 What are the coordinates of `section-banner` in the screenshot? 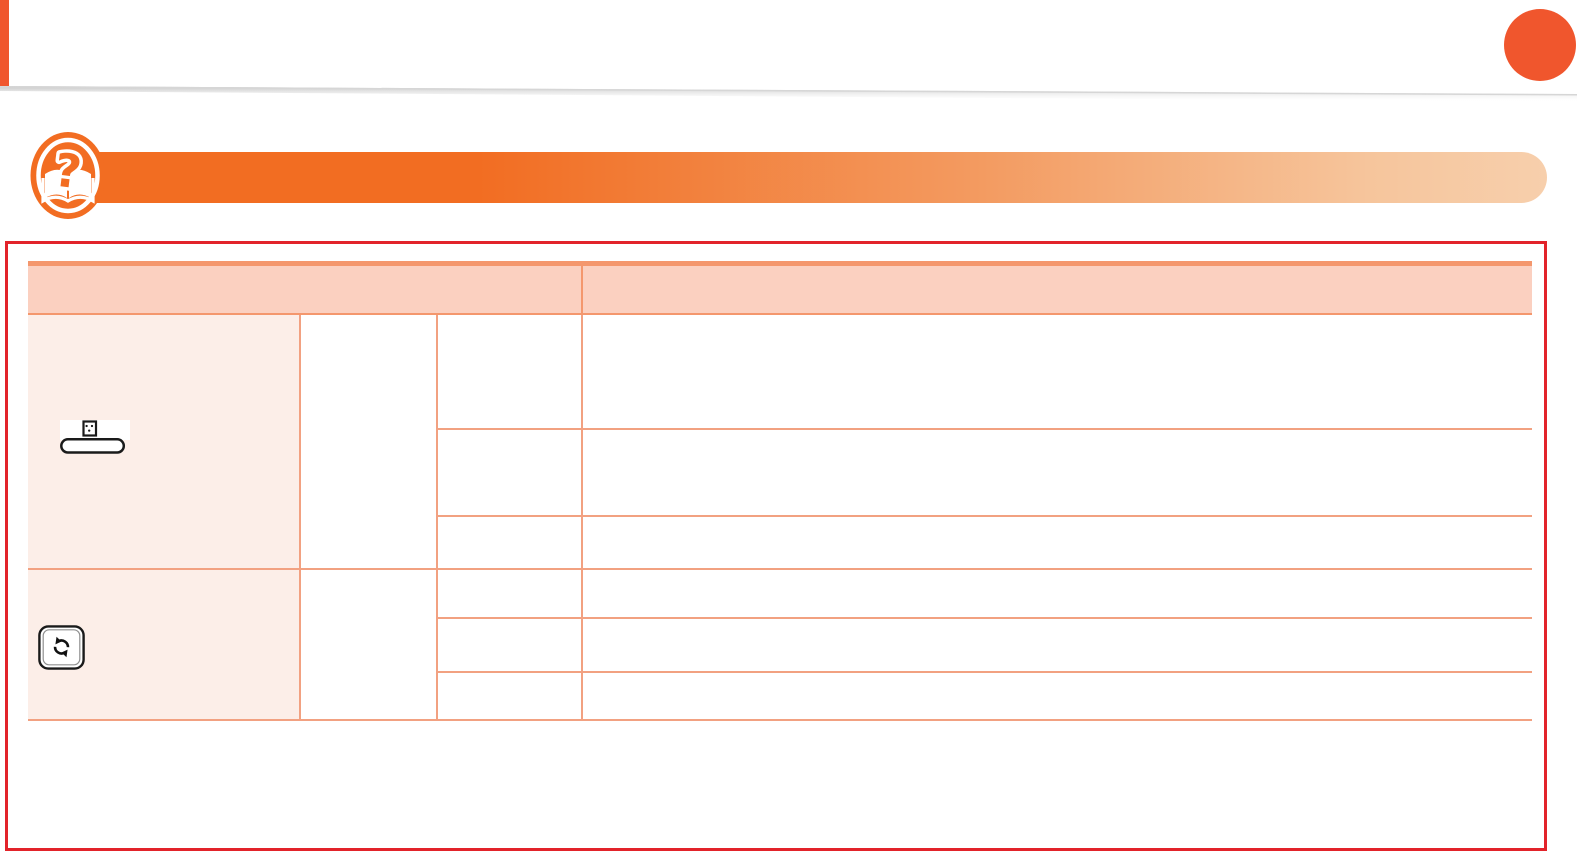 It's located at (804, 177).